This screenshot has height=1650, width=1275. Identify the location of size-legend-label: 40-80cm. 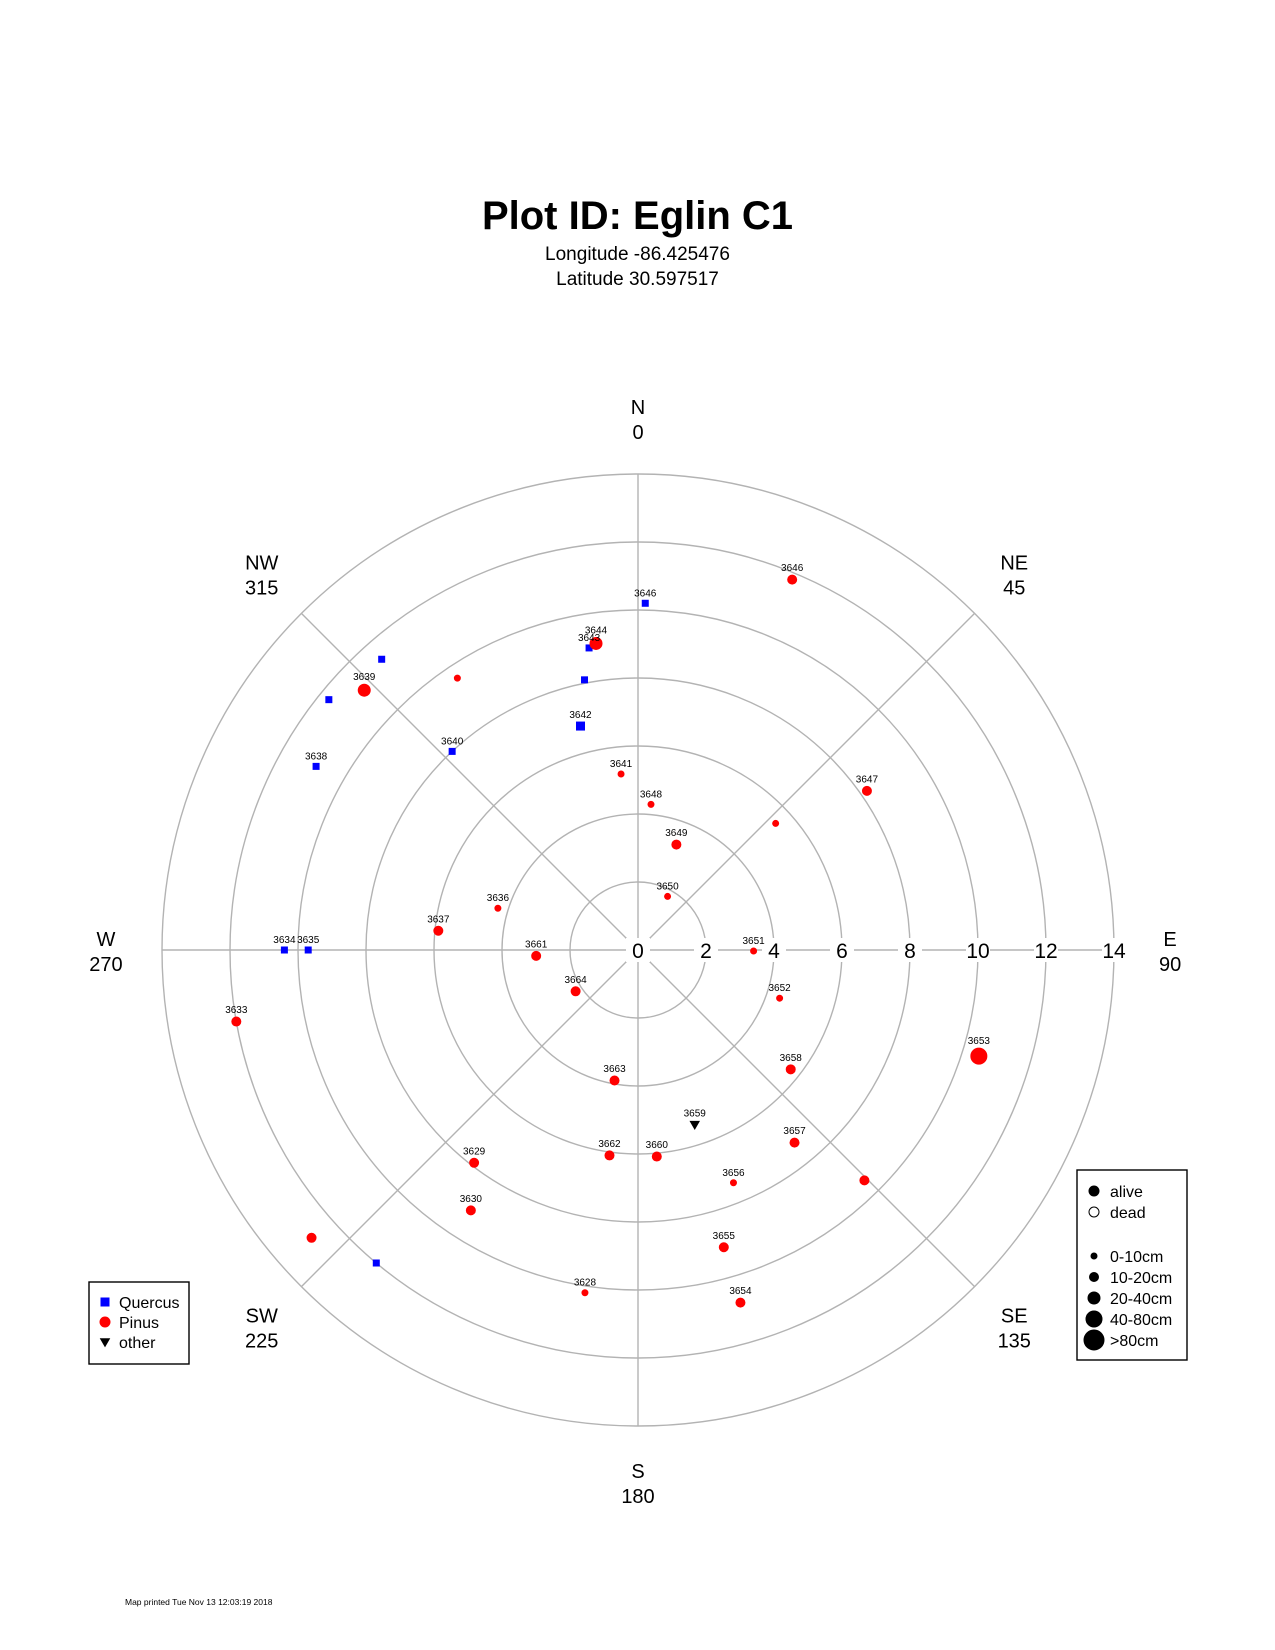
(1141, 1320).